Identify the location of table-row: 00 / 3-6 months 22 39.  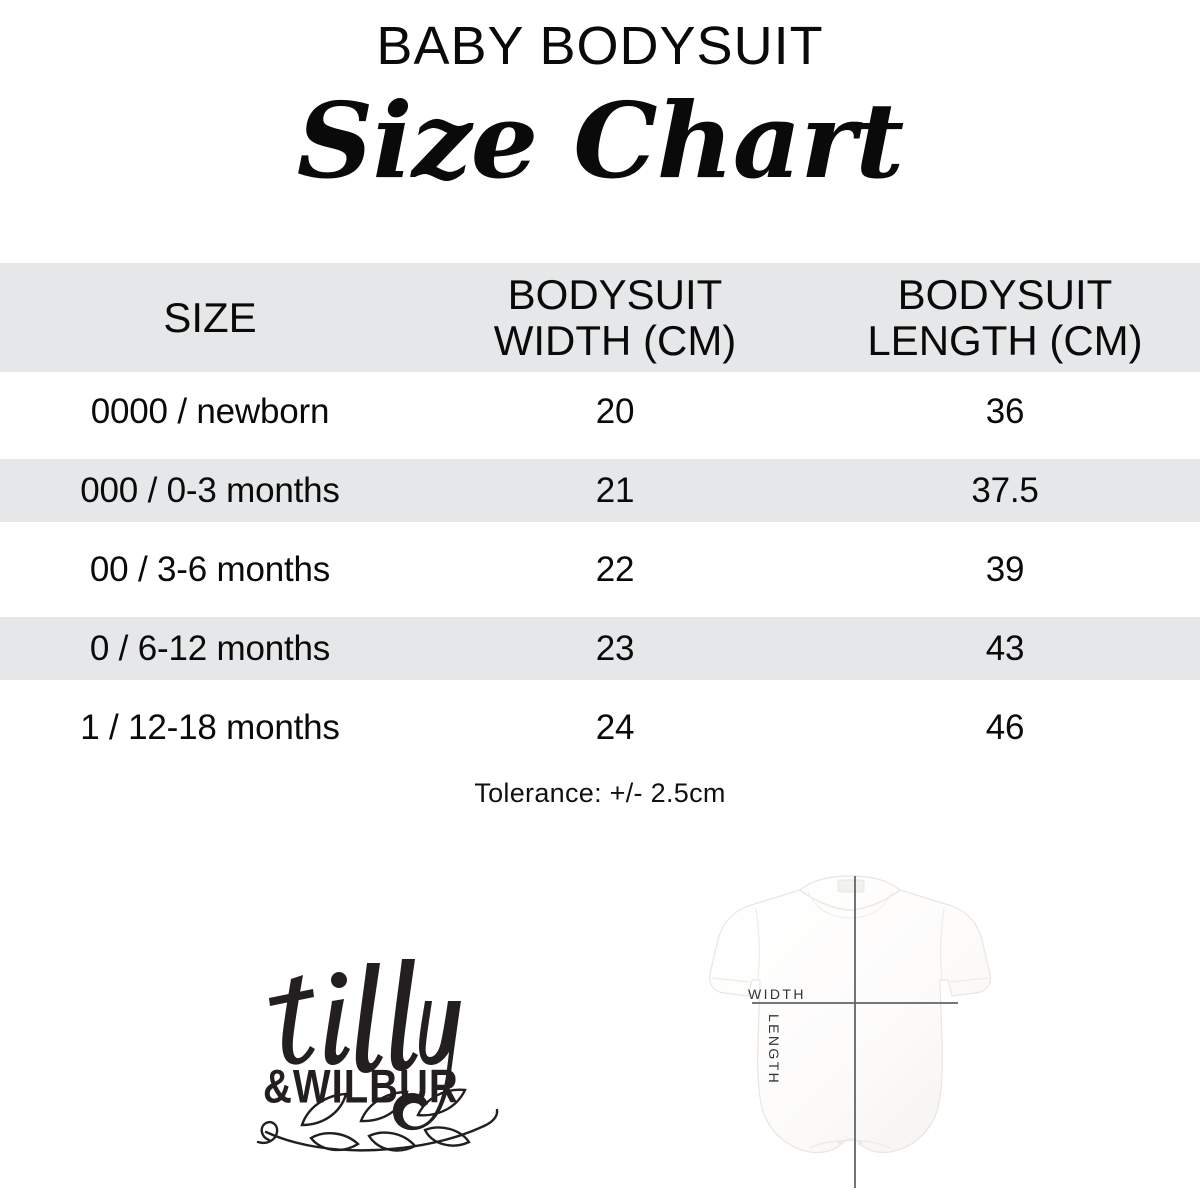
(600, 569).